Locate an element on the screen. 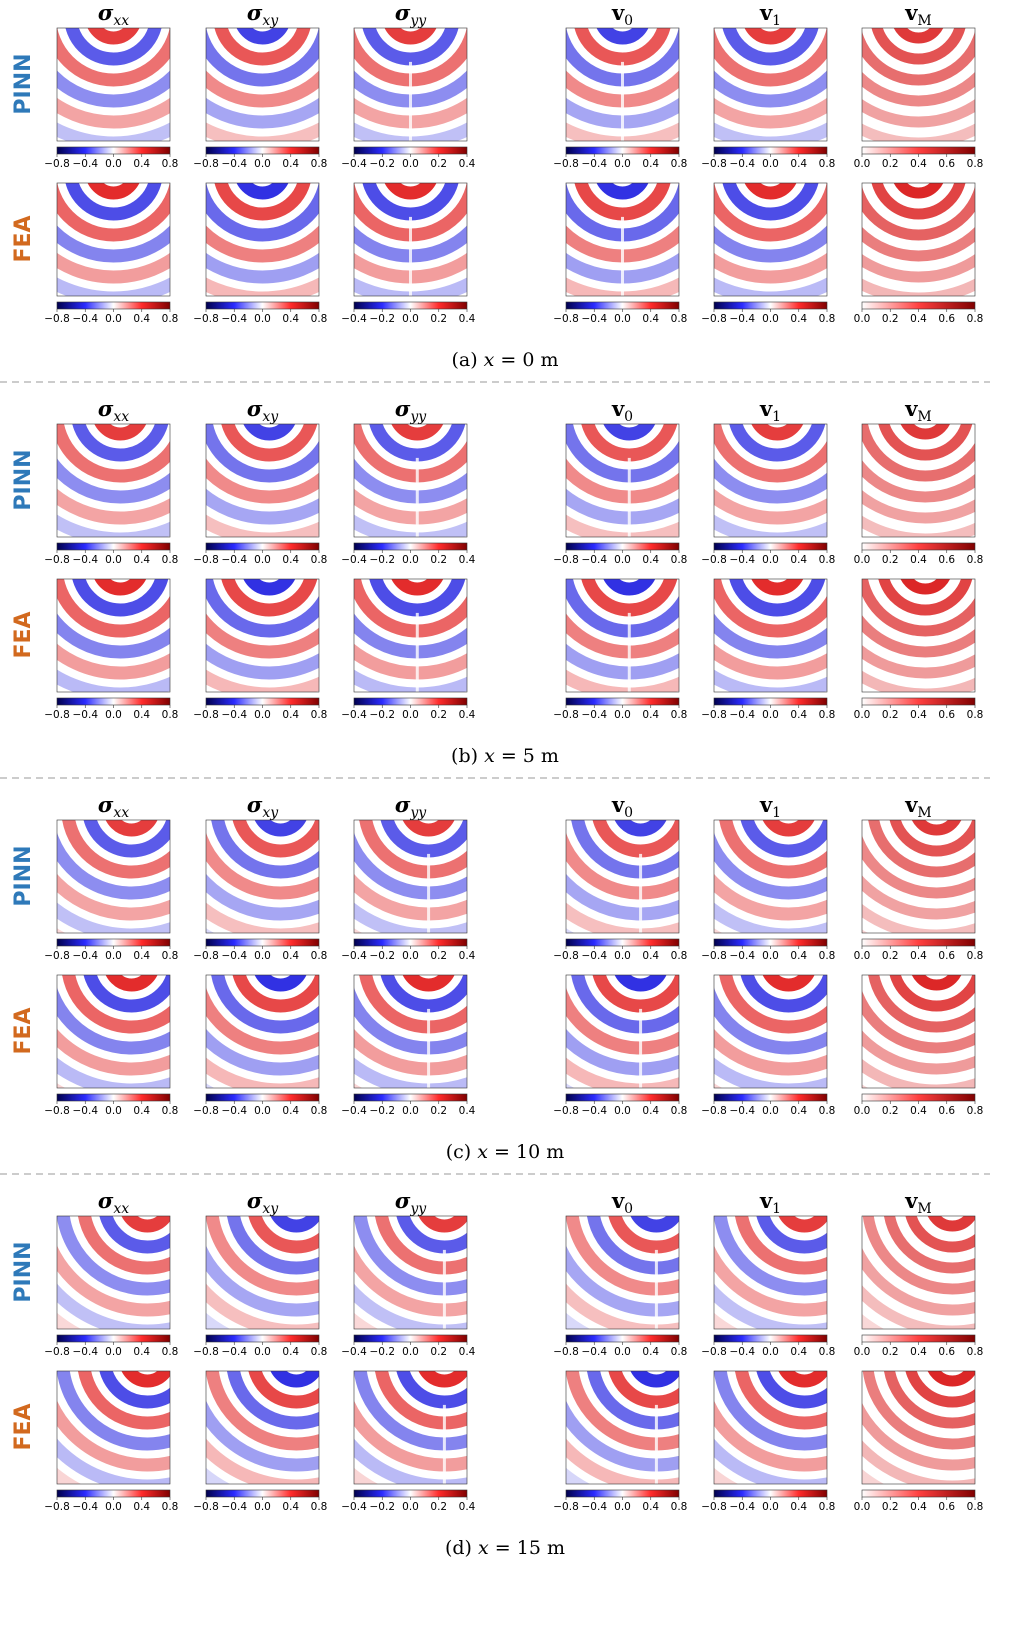 The image size is (1029, 1629). caption-label: (d) is located at coordinates (458, 1548).